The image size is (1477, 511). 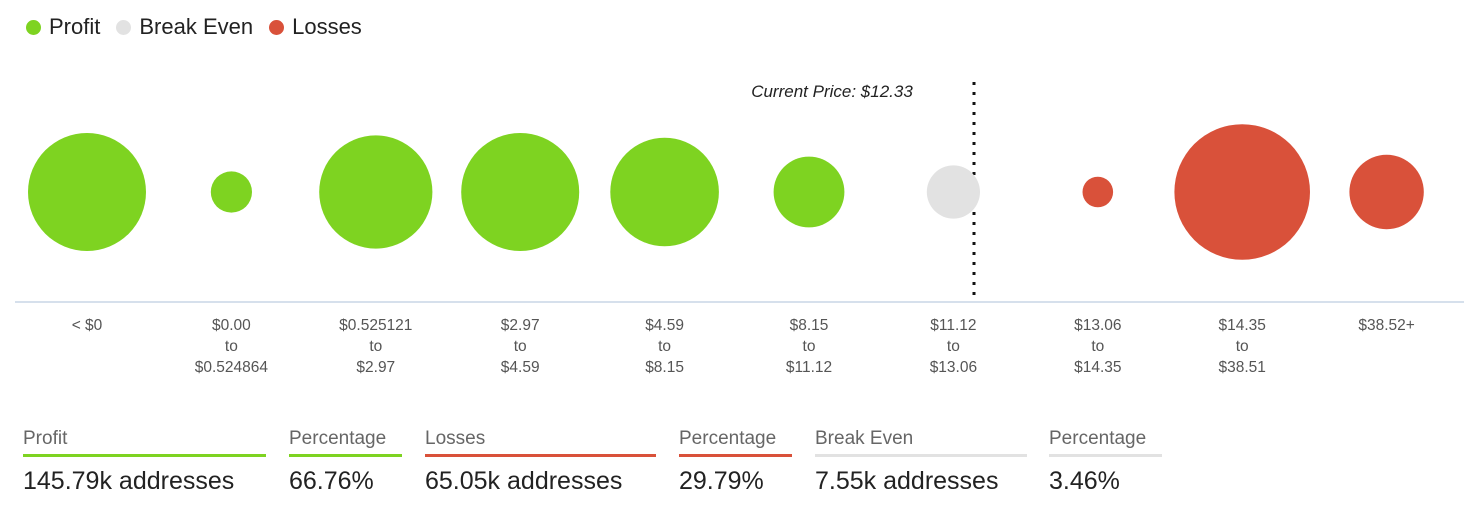 I want to click on x-tick-label-line: $0.524864, so click(x=232, y=367).